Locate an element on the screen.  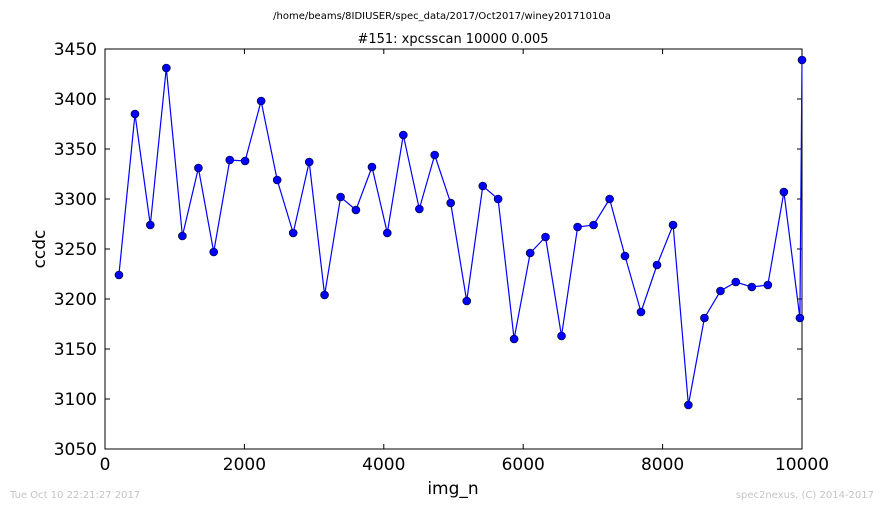
y-tick-label: 3100 is located at coordinates (75, 400).